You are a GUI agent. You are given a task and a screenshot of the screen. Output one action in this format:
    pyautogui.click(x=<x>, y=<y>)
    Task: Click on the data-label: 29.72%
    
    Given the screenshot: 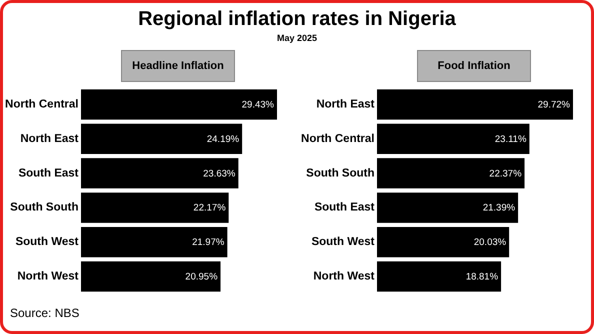 What is the action you would take?
    pyautogui.click(x=554, y=105)
    